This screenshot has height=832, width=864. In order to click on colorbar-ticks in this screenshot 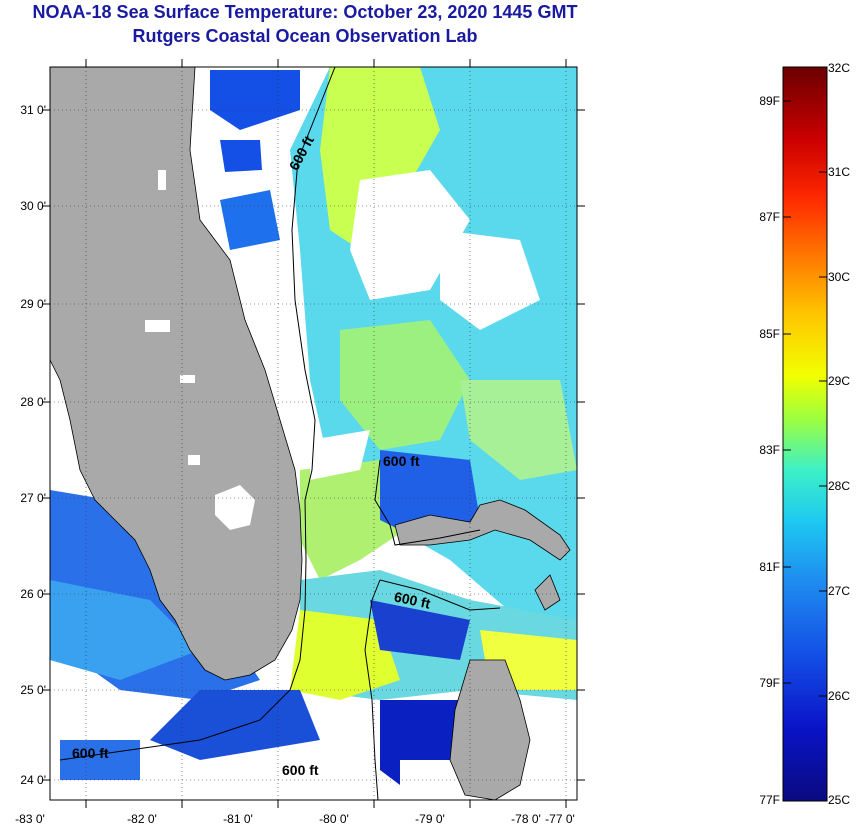, I will do `click(805, 398)`.